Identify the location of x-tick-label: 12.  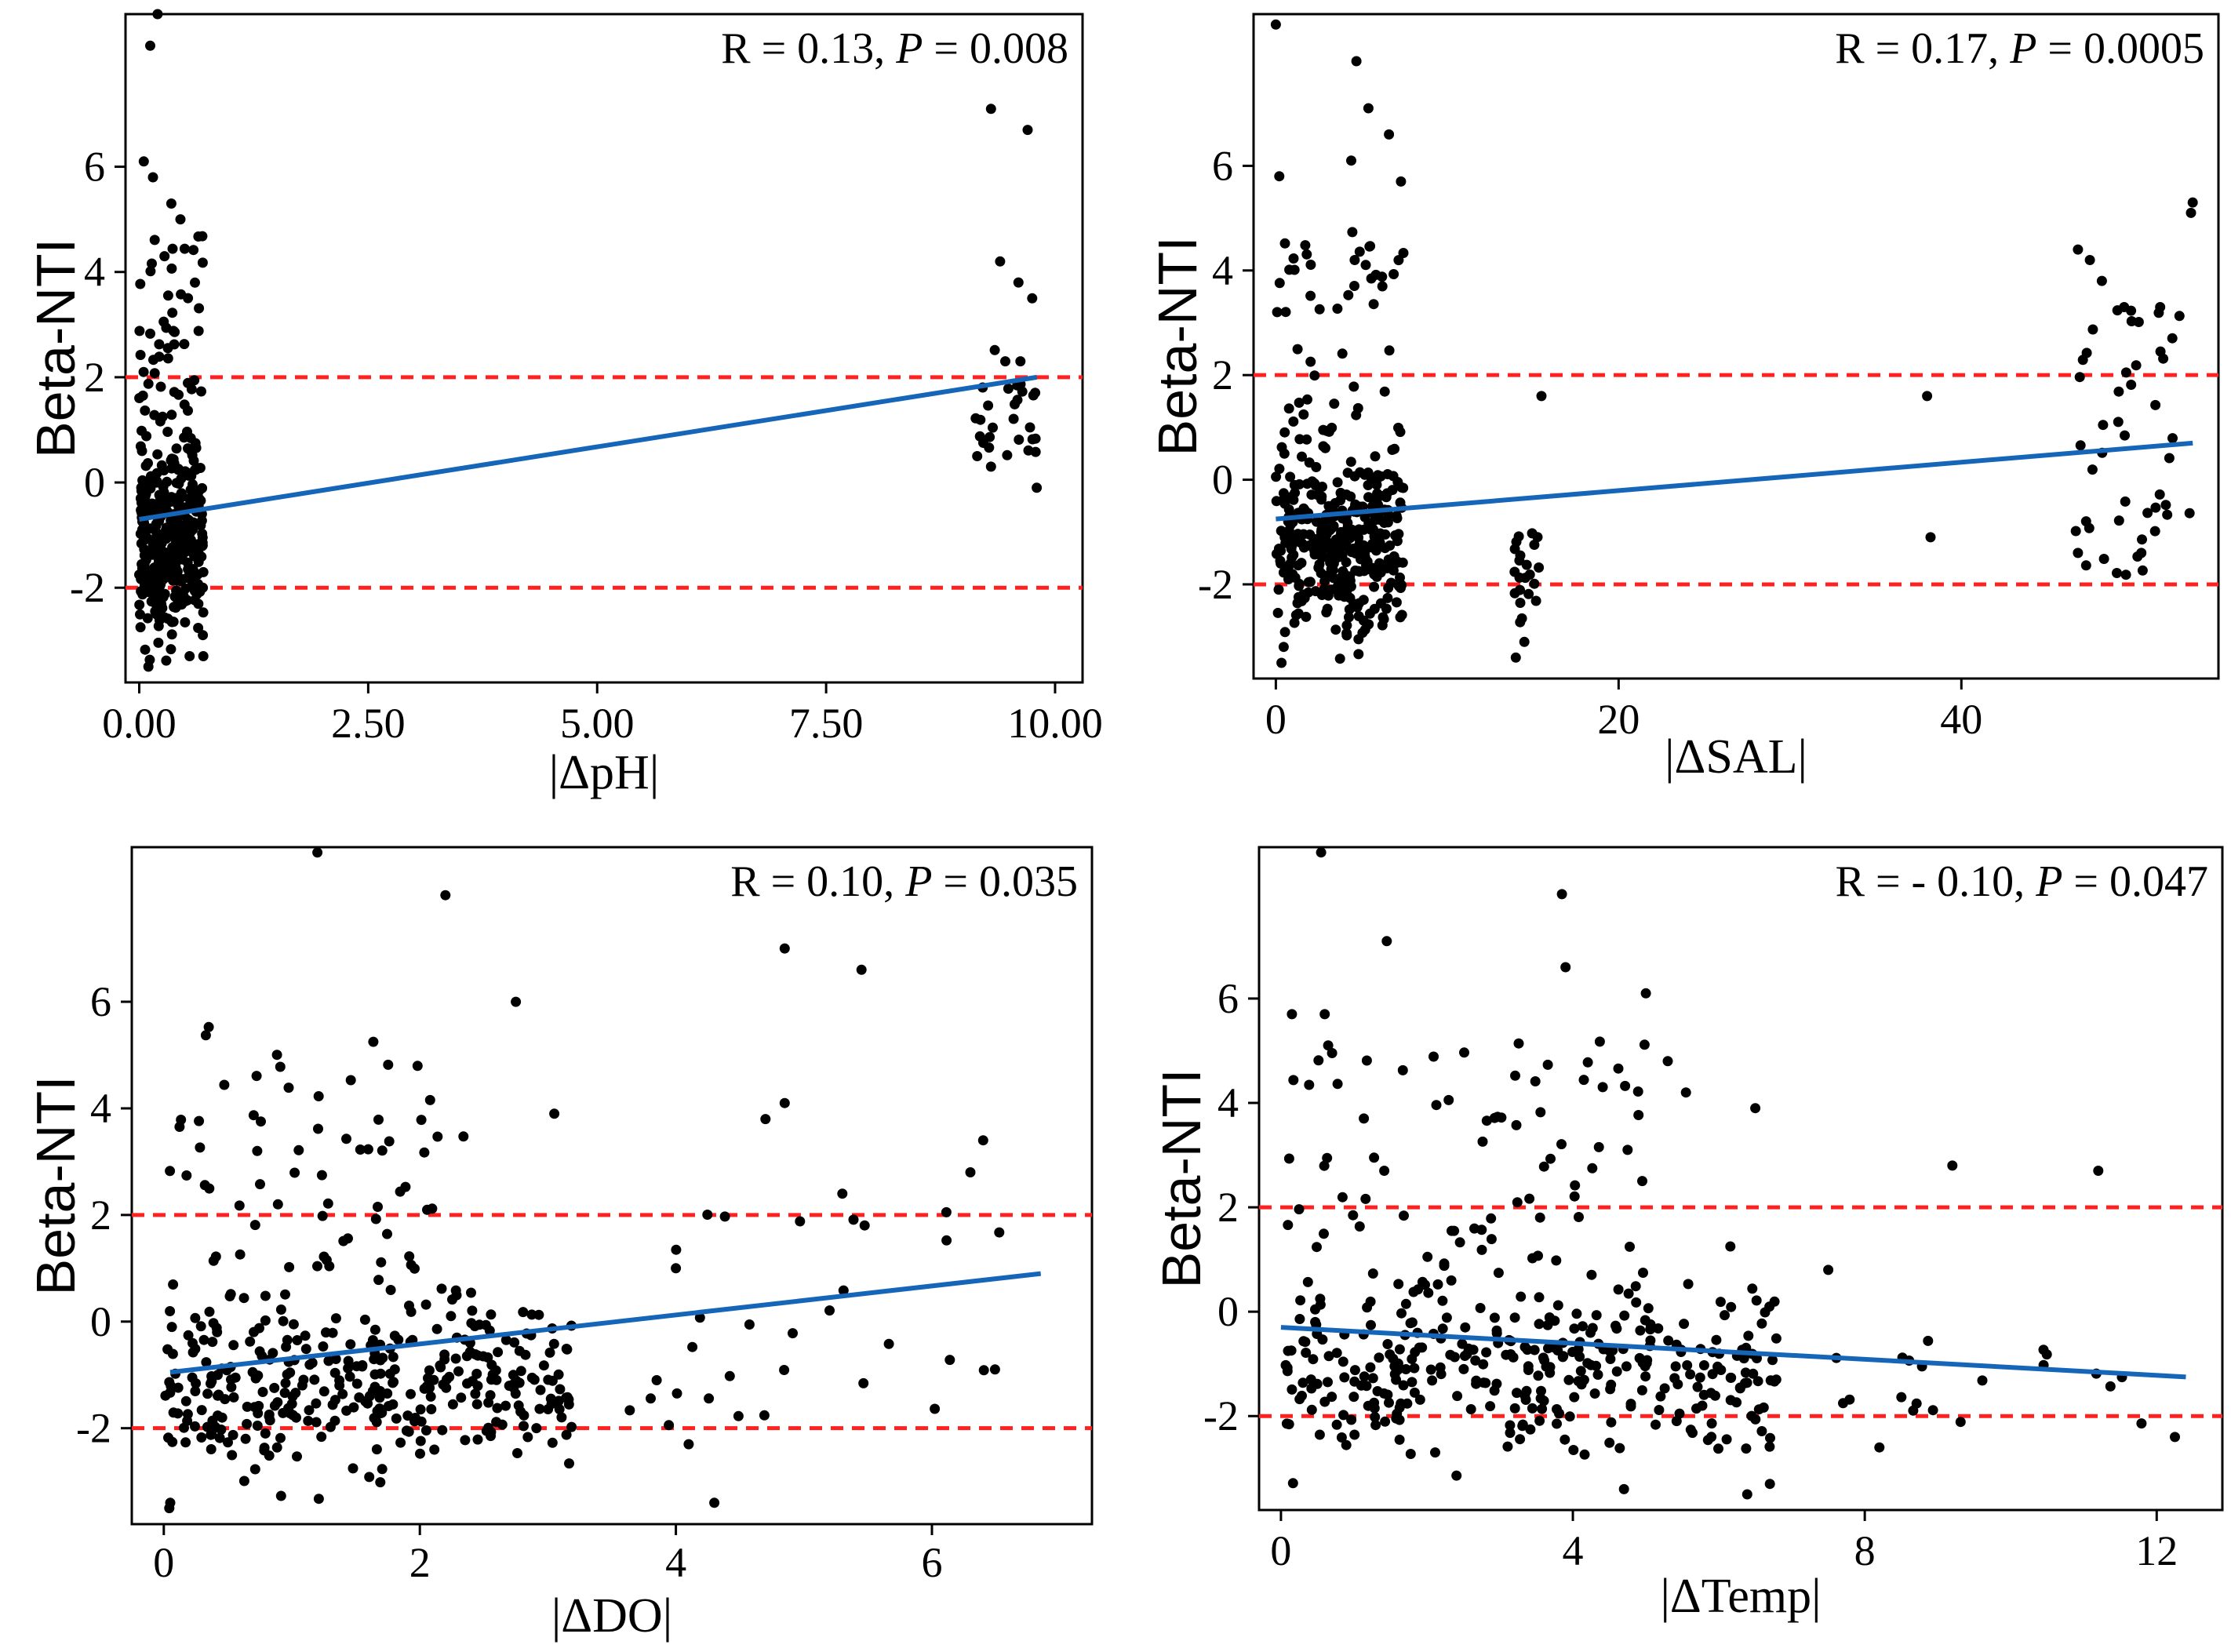
(2156, 1551).